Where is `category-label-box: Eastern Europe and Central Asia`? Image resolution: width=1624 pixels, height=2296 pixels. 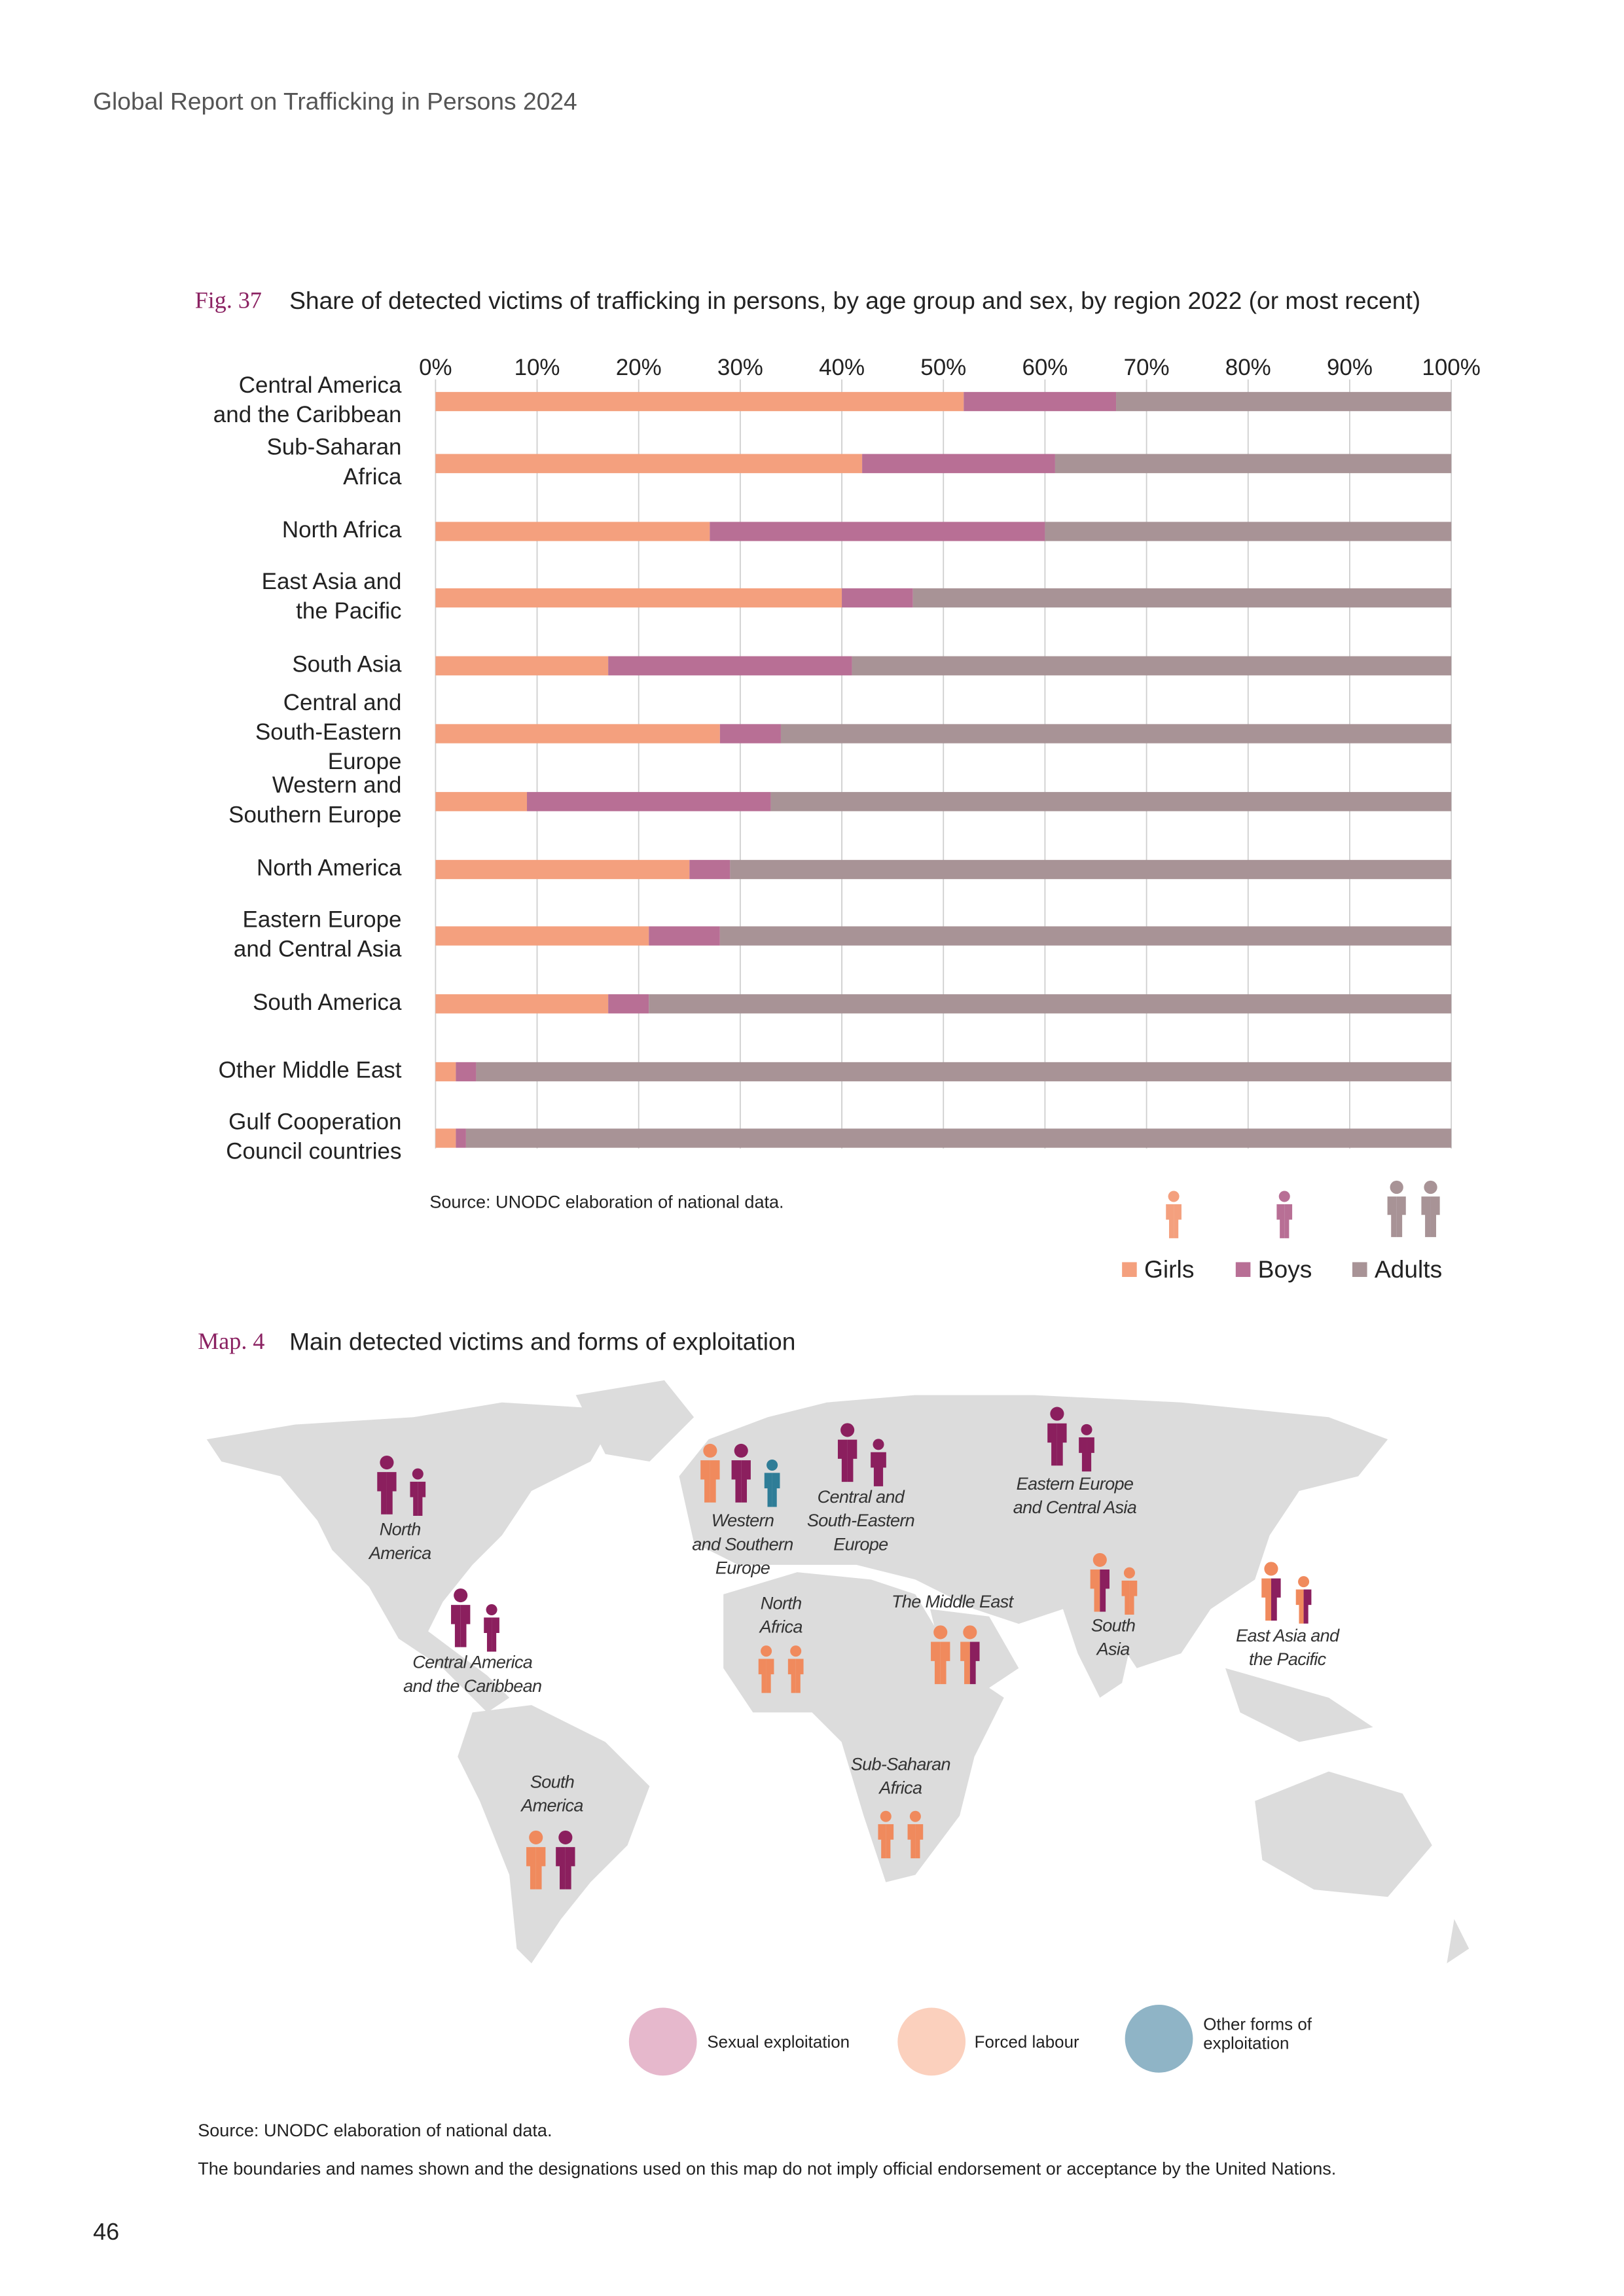
category-label-box: Eastern Europe and Central Asia is located at coordinates (318, 935).